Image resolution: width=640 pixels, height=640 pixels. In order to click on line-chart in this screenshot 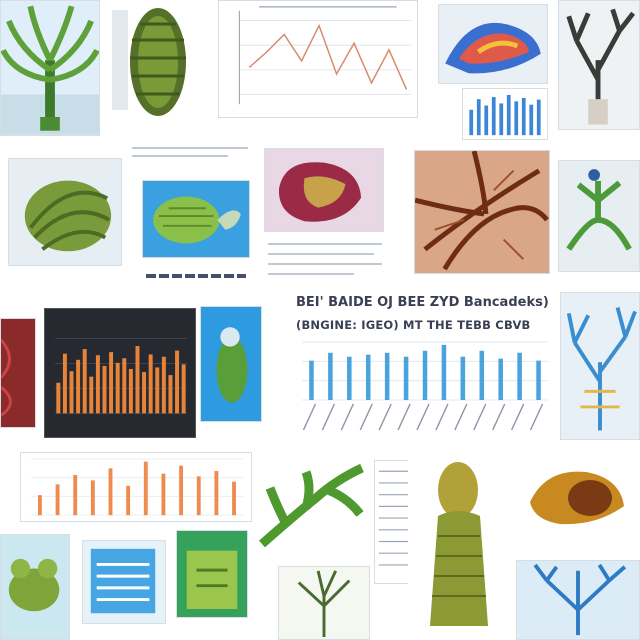, I will do `click(325, 55)`.